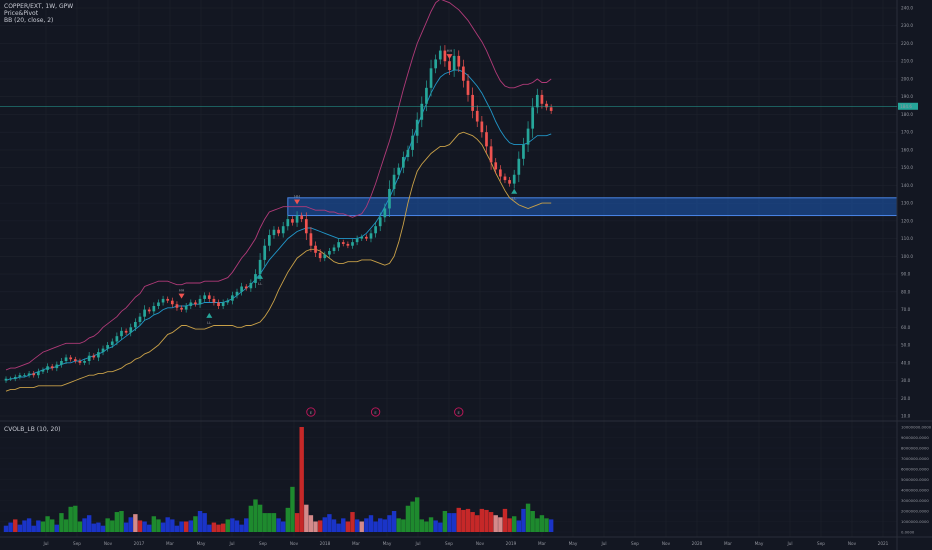 This screenshot has height=550, width=932. Describe the element at coordinates (907, 96) in the screenshot. I see `price-tick-label: 190.0` at that location.